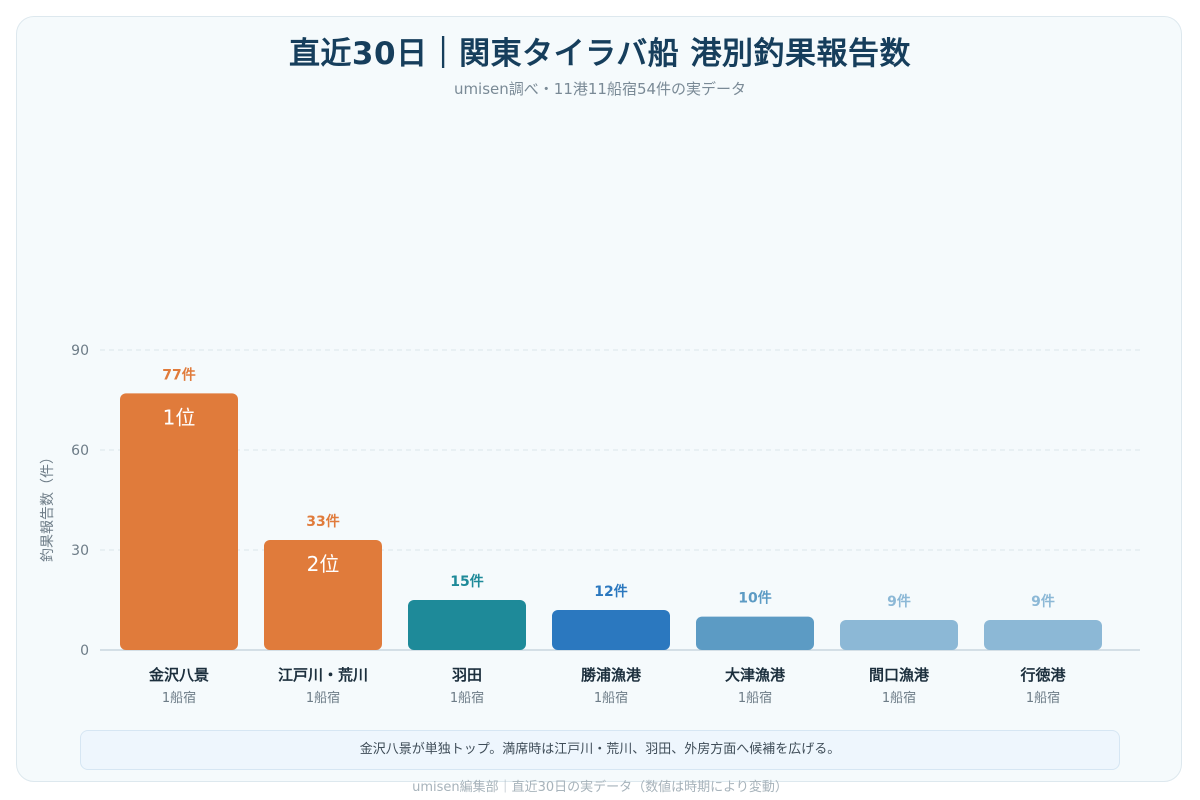  I want to click on x-category-label: 大津漁港, so click(755, 675).